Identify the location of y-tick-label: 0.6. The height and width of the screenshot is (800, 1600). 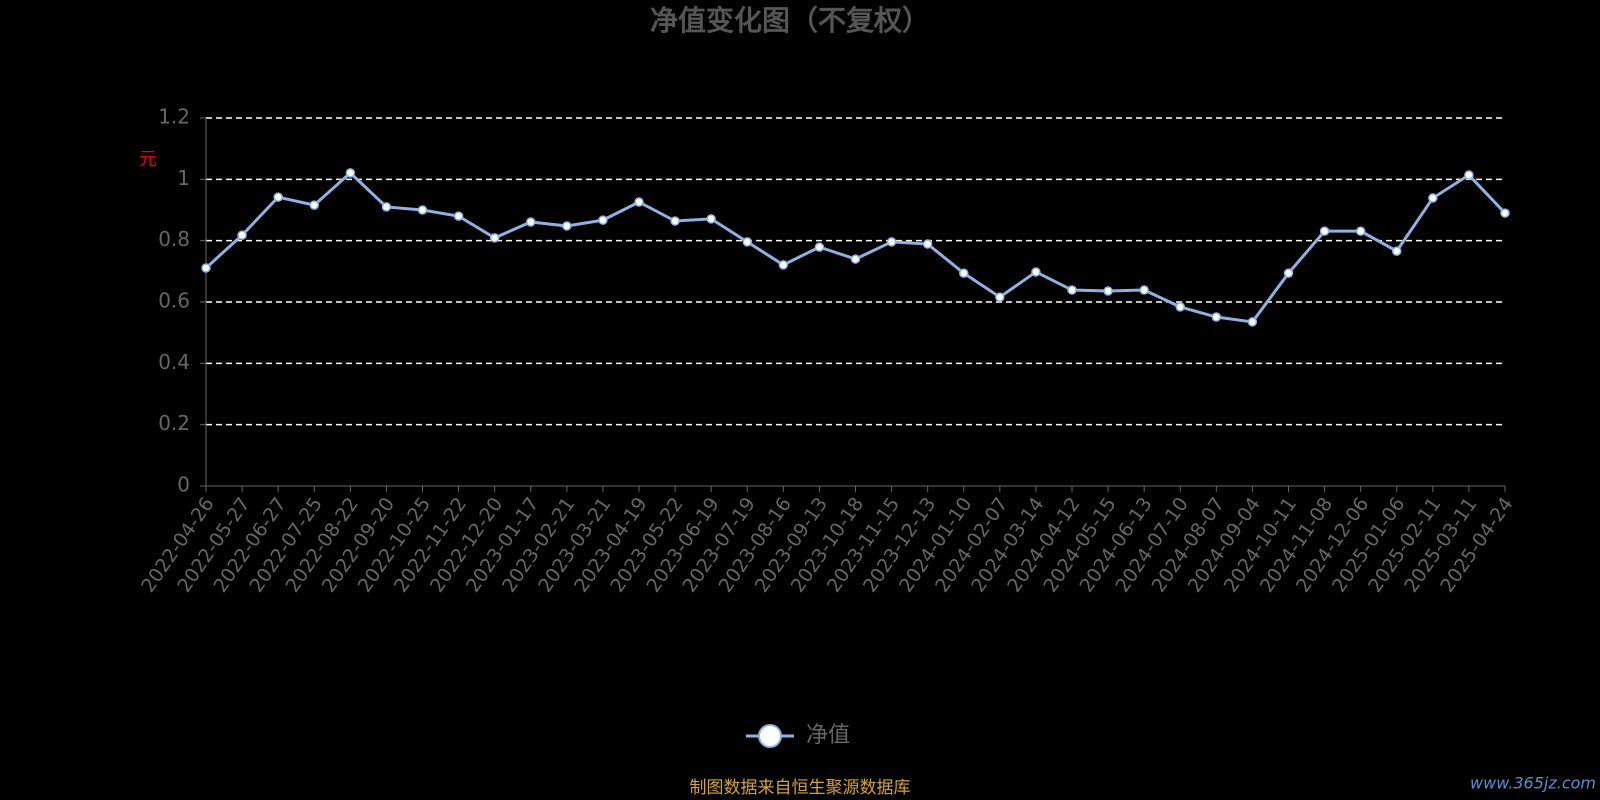
(174, 301).